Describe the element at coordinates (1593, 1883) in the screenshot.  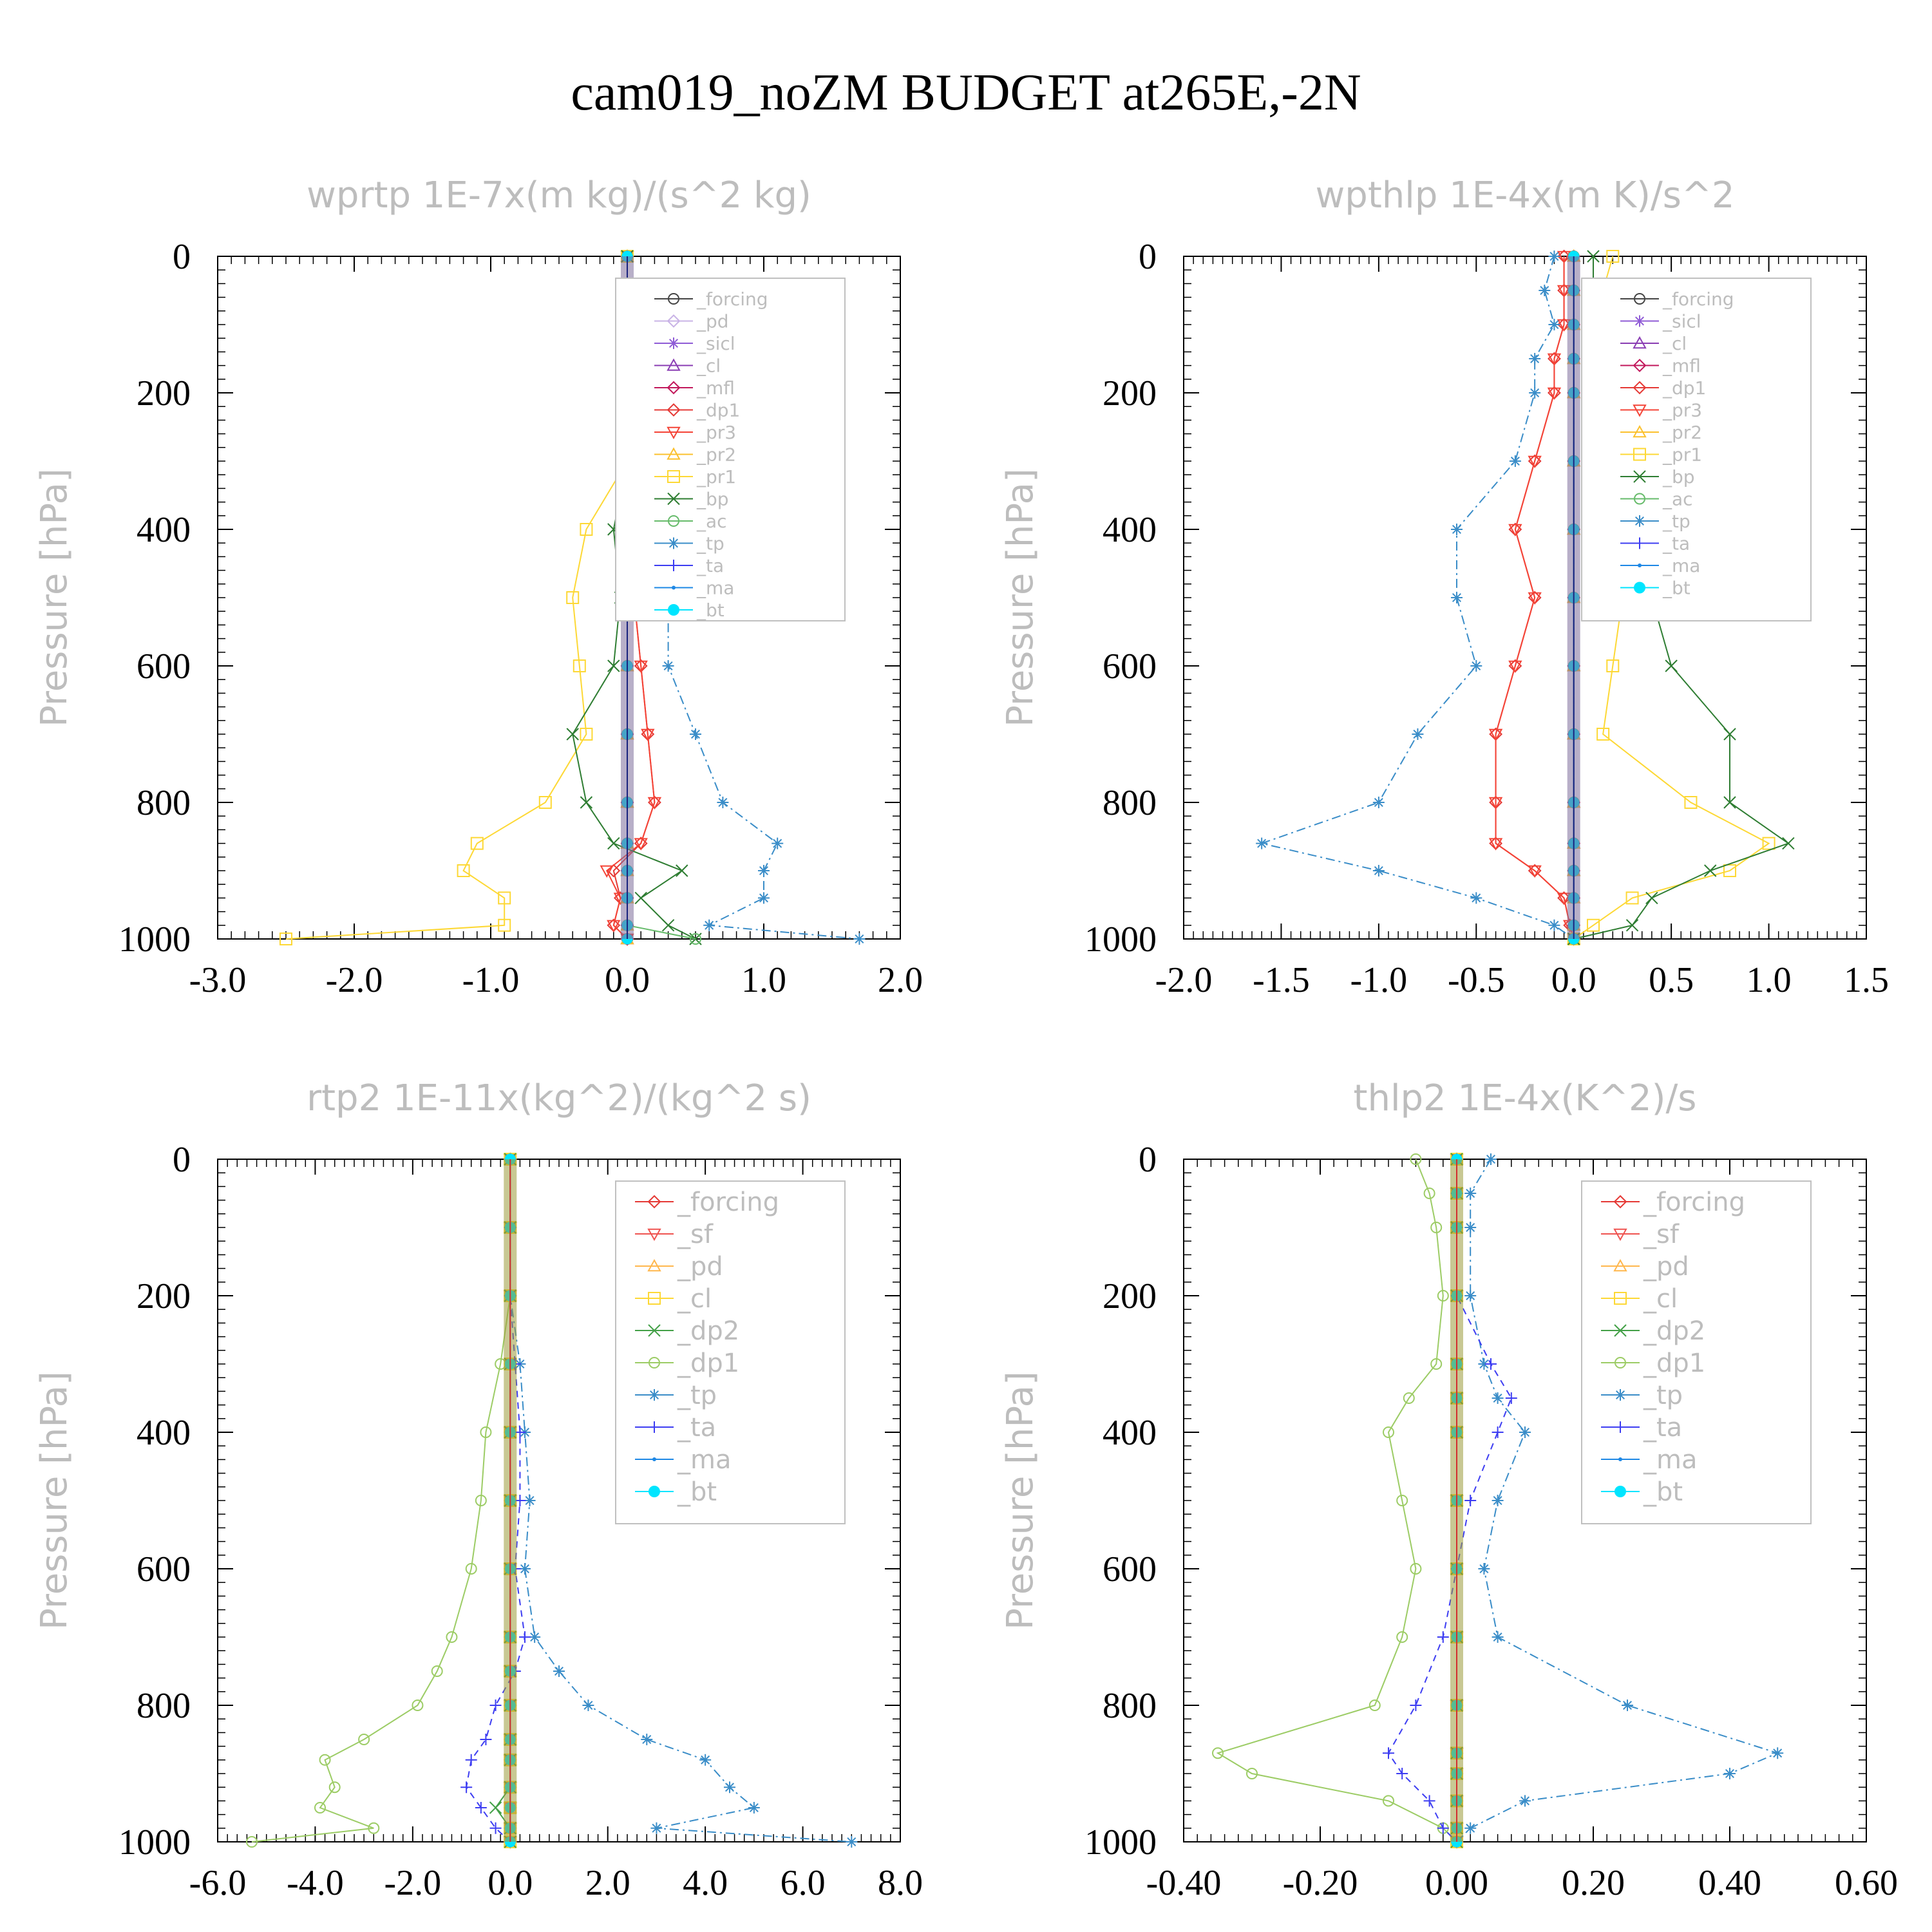
I see `x-tick-label: 0.20` at that location.